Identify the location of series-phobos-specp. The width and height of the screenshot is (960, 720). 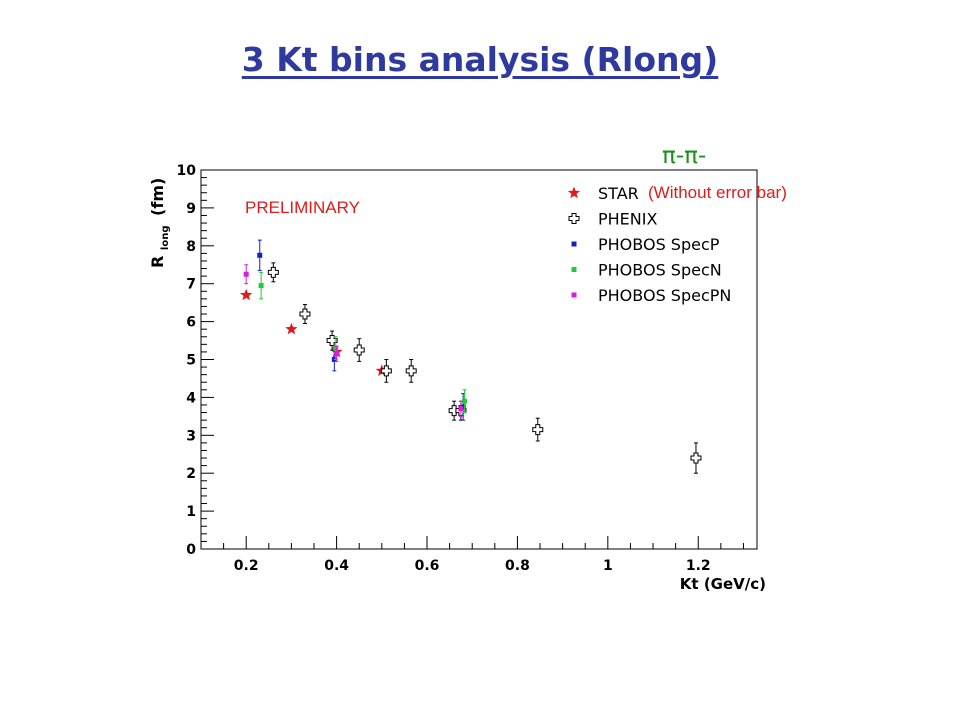
(361, 330).